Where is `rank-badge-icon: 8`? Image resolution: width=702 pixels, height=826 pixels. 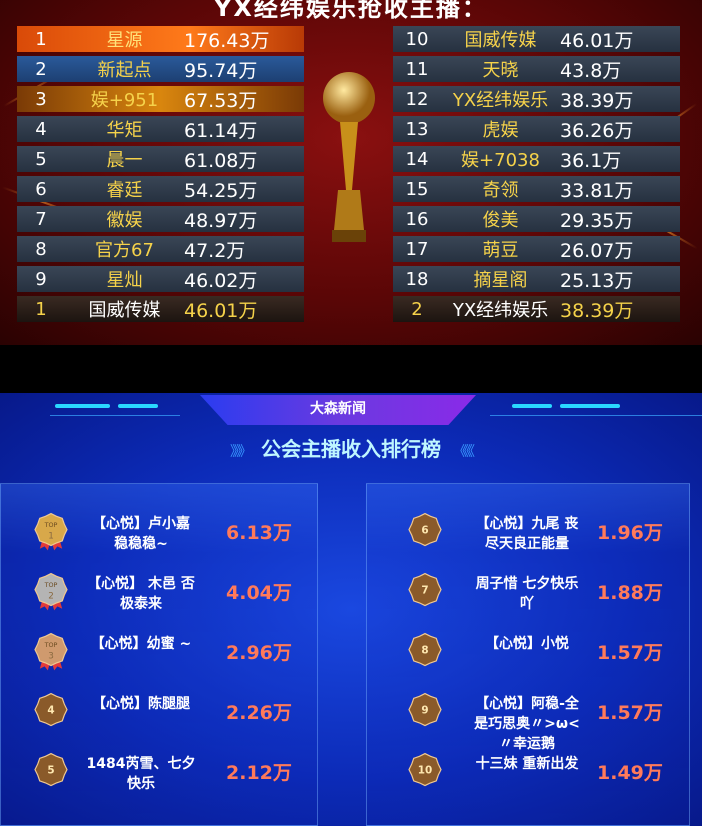
rank-badge-icon: 8 is located at coordinates (425, 649).